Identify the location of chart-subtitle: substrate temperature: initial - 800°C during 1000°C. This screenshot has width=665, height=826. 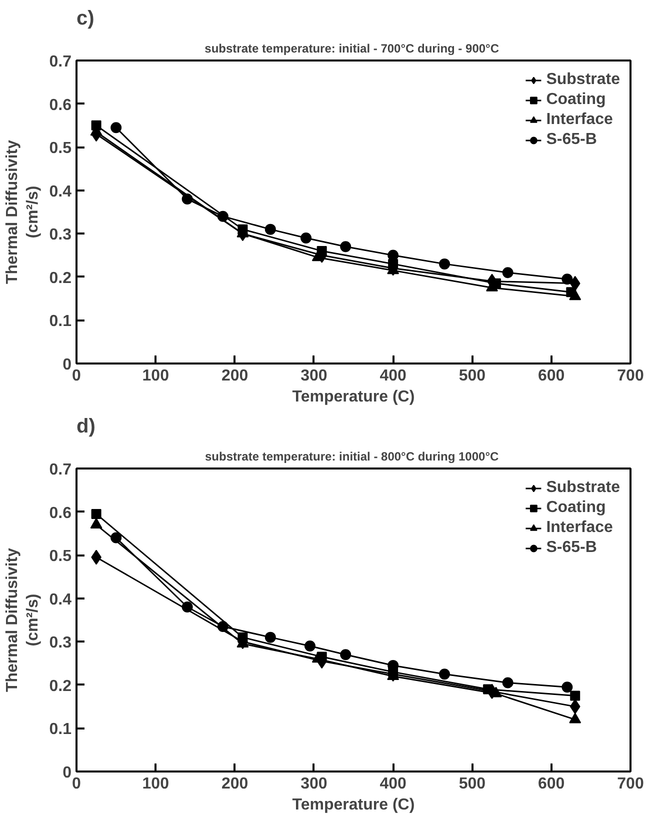
(352, 457).